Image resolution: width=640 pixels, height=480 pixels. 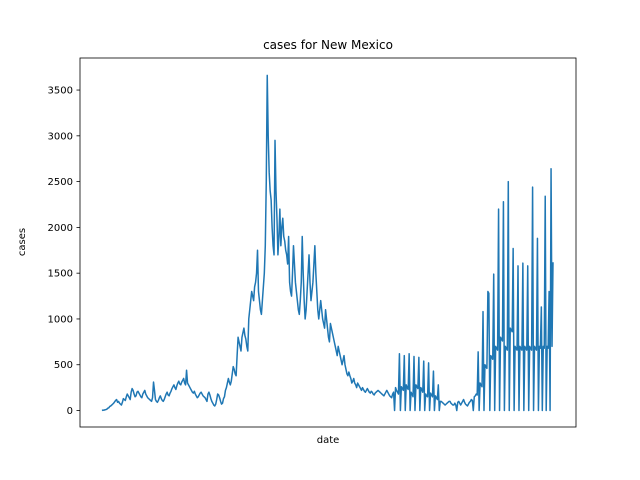 What do you see at coordinates (328, 45) in the screenshot?
I see `chart-title: cases for New Mexico` at bounding box center [328, 45].